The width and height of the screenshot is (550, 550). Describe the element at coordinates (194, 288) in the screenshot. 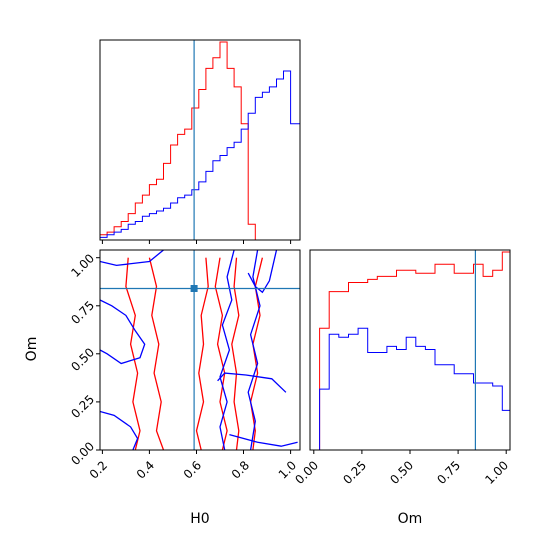

I see `contour-truth-marker` at that location.